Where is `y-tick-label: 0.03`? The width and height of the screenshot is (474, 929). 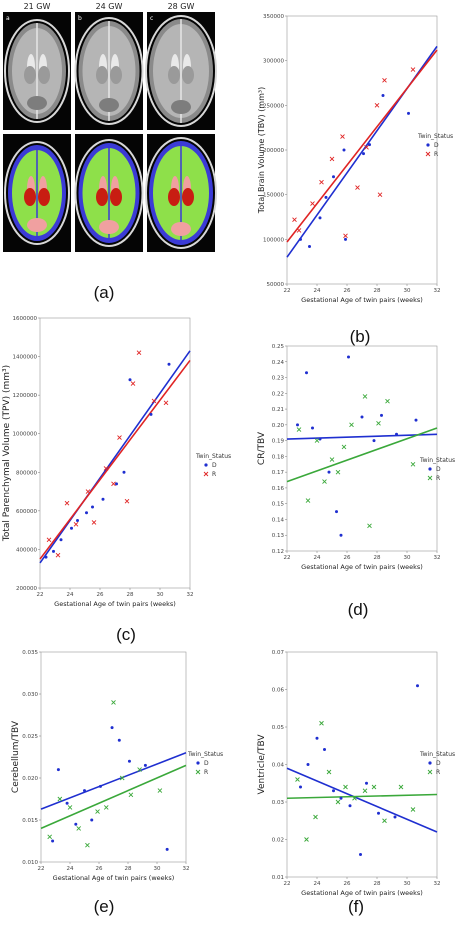
y-tick-label: 0.03 is located at coordinates (278, 803).